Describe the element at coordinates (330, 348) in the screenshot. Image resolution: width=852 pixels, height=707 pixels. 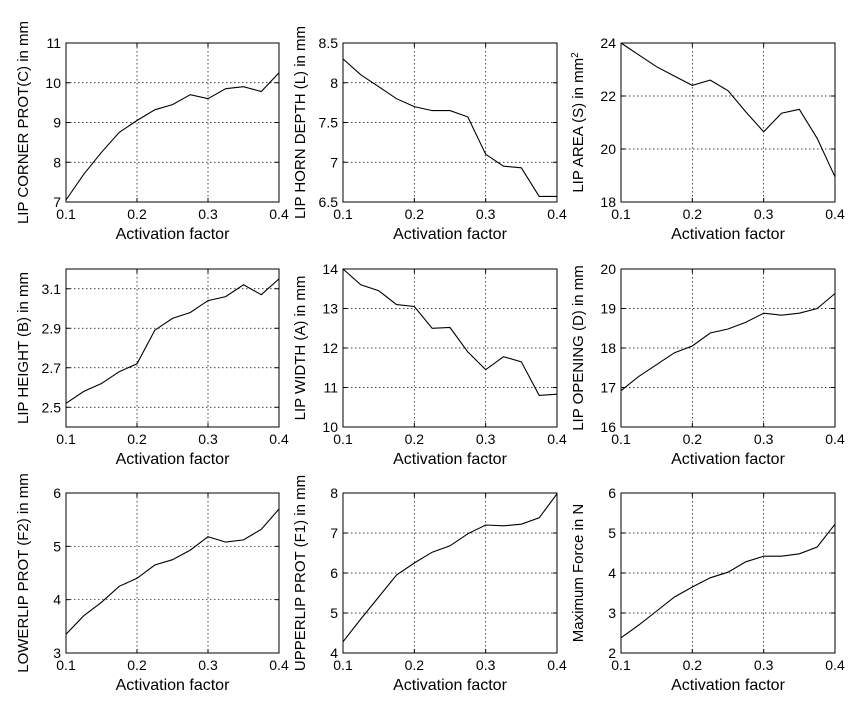
I see `y-tick-label: 12` at that location.